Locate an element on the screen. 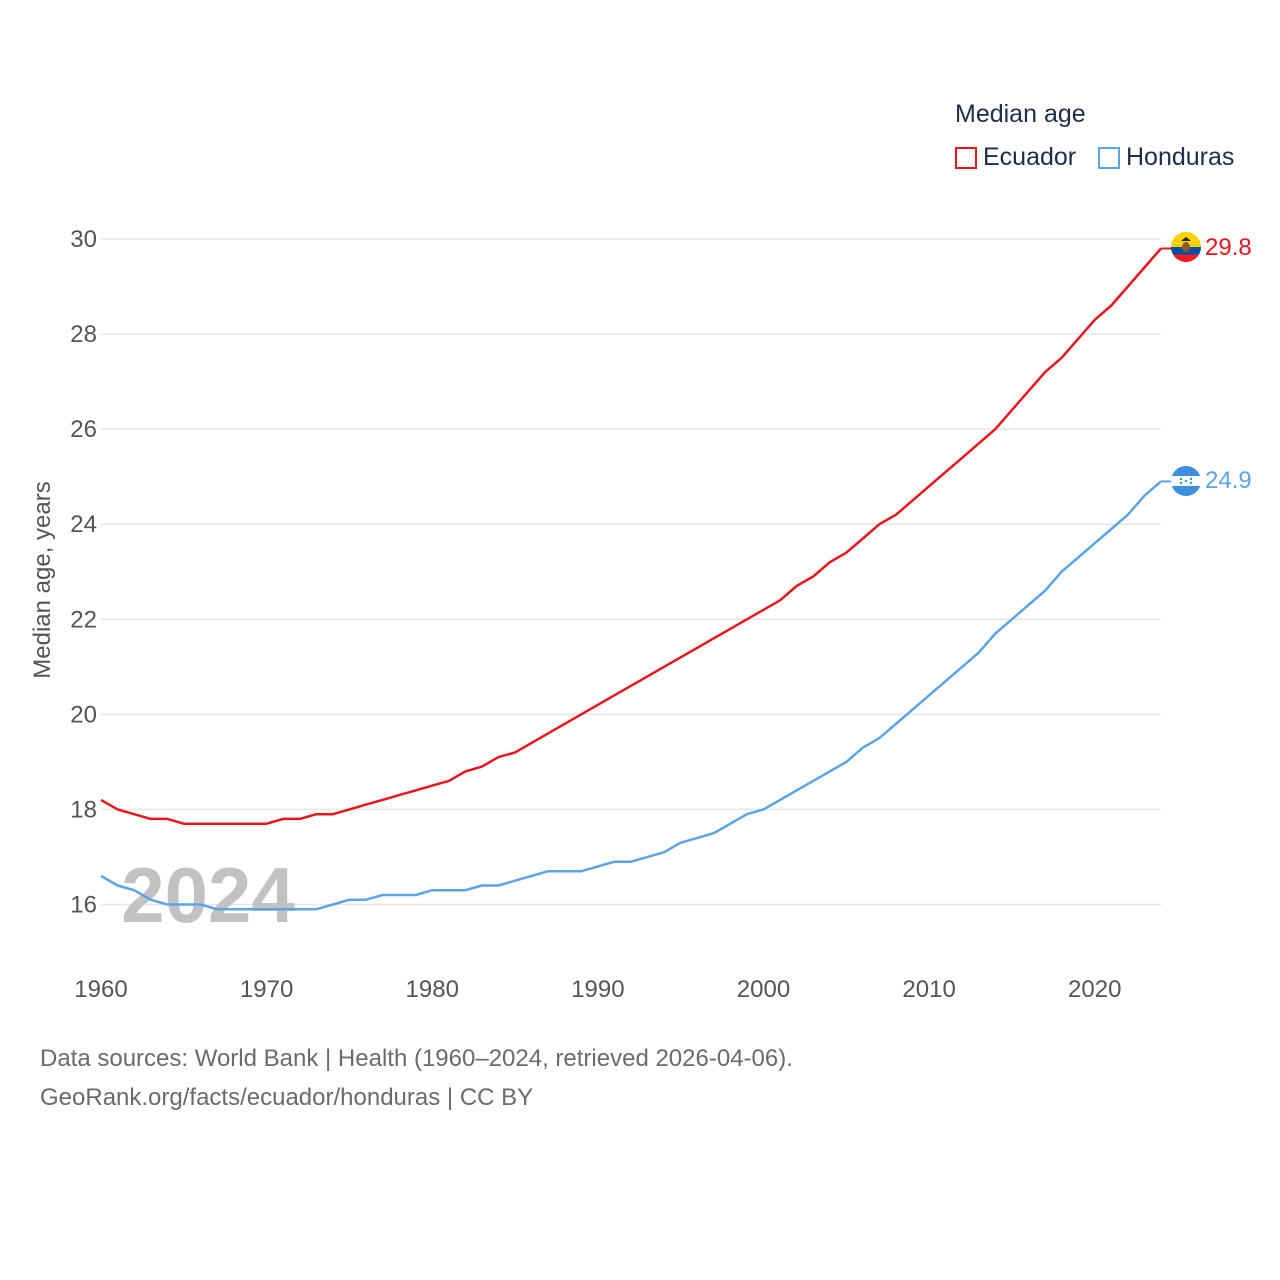 The image size is (1280, 1280). x-tick-label: 1970 is located at coordinates (266, 989).